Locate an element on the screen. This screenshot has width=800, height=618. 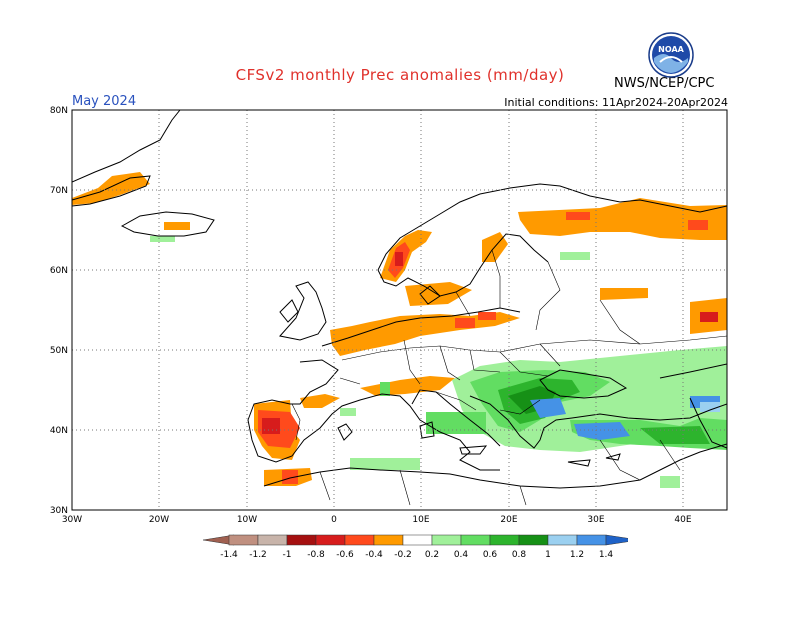
lon-label: 30W is located at coordinates (72, 520).